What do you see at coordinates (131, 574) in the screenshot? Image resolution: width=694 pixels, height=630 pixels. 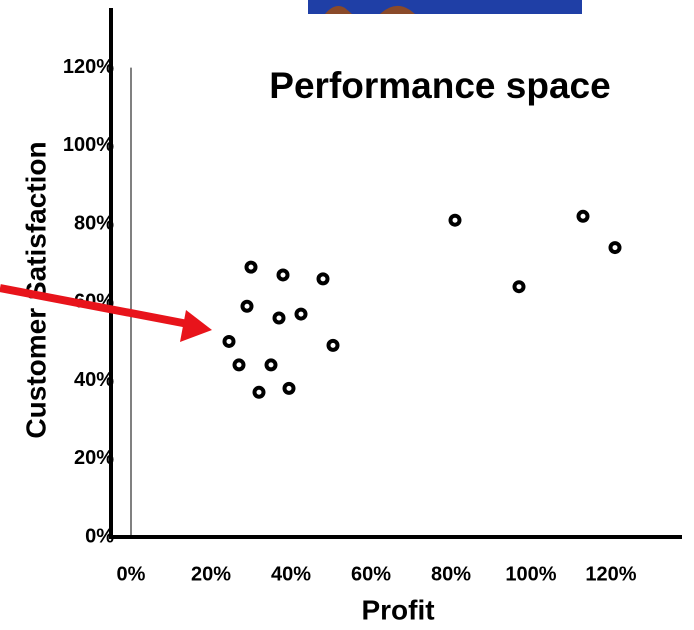 I see `x-tick-label: 0%` at bounding box center [131, 574].